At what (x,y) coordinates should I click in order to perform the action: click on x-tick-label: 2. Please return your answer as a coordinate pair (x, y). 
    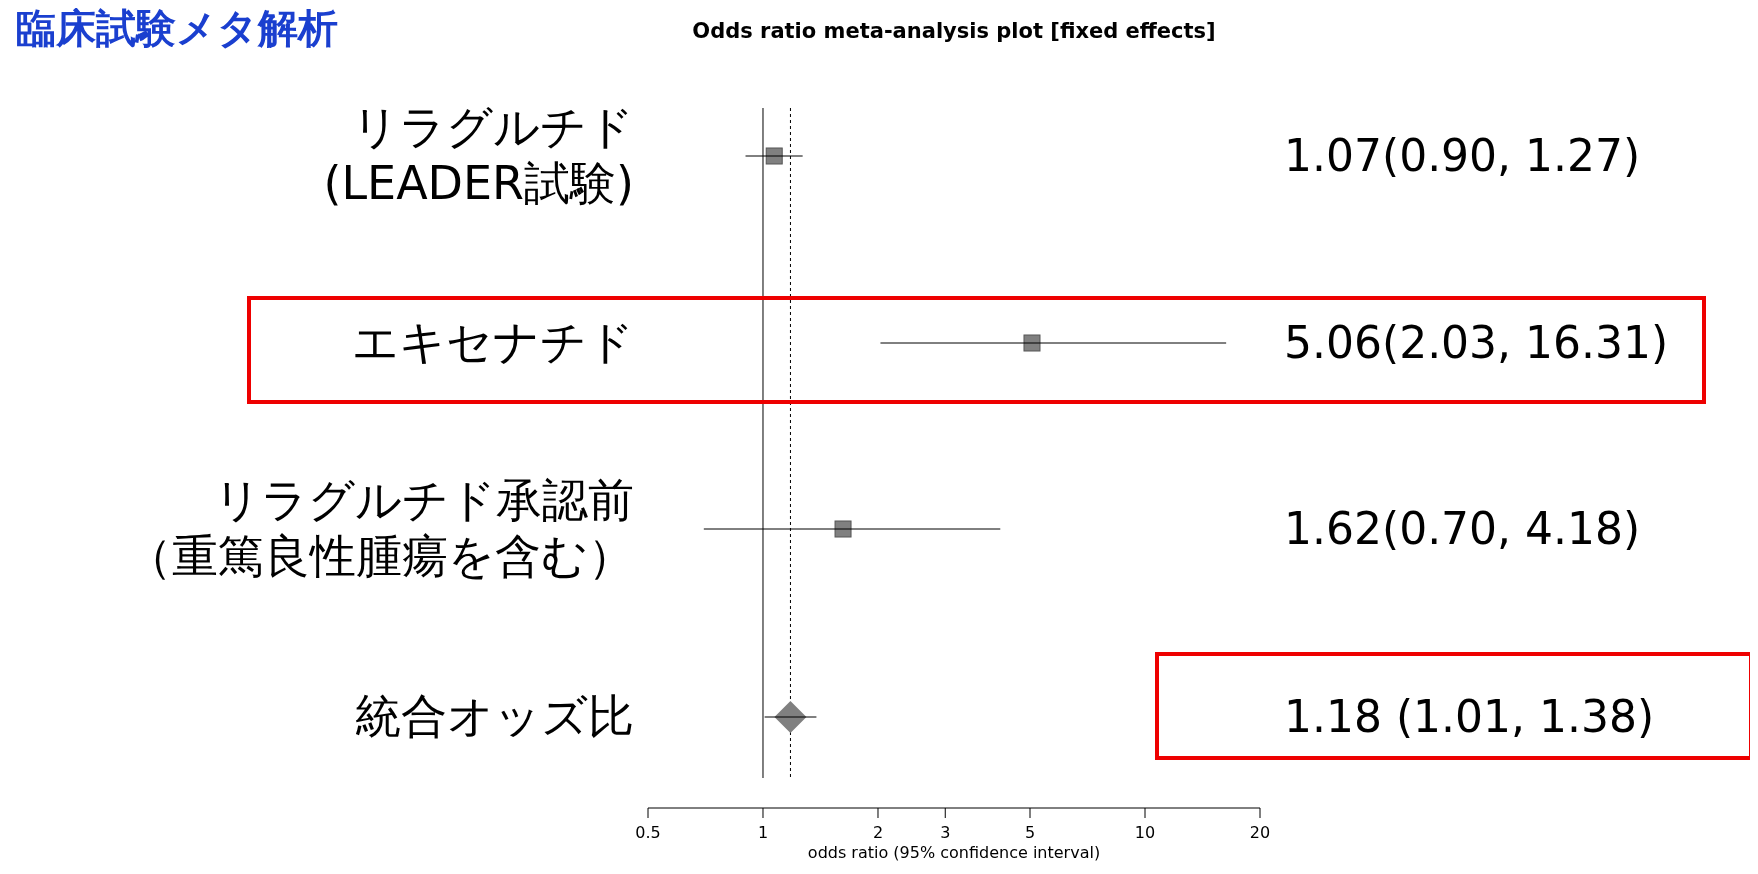
    Looking at the image, I should click on (878, 832).